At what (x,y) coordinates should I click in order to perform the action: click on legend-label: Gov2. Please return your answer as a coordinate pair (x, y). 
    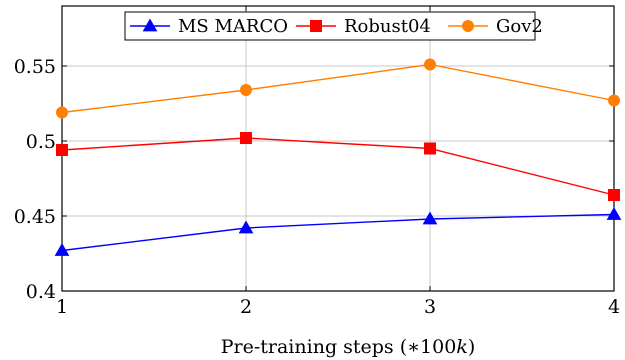
    Looking at the image, I should click on (519, 26).